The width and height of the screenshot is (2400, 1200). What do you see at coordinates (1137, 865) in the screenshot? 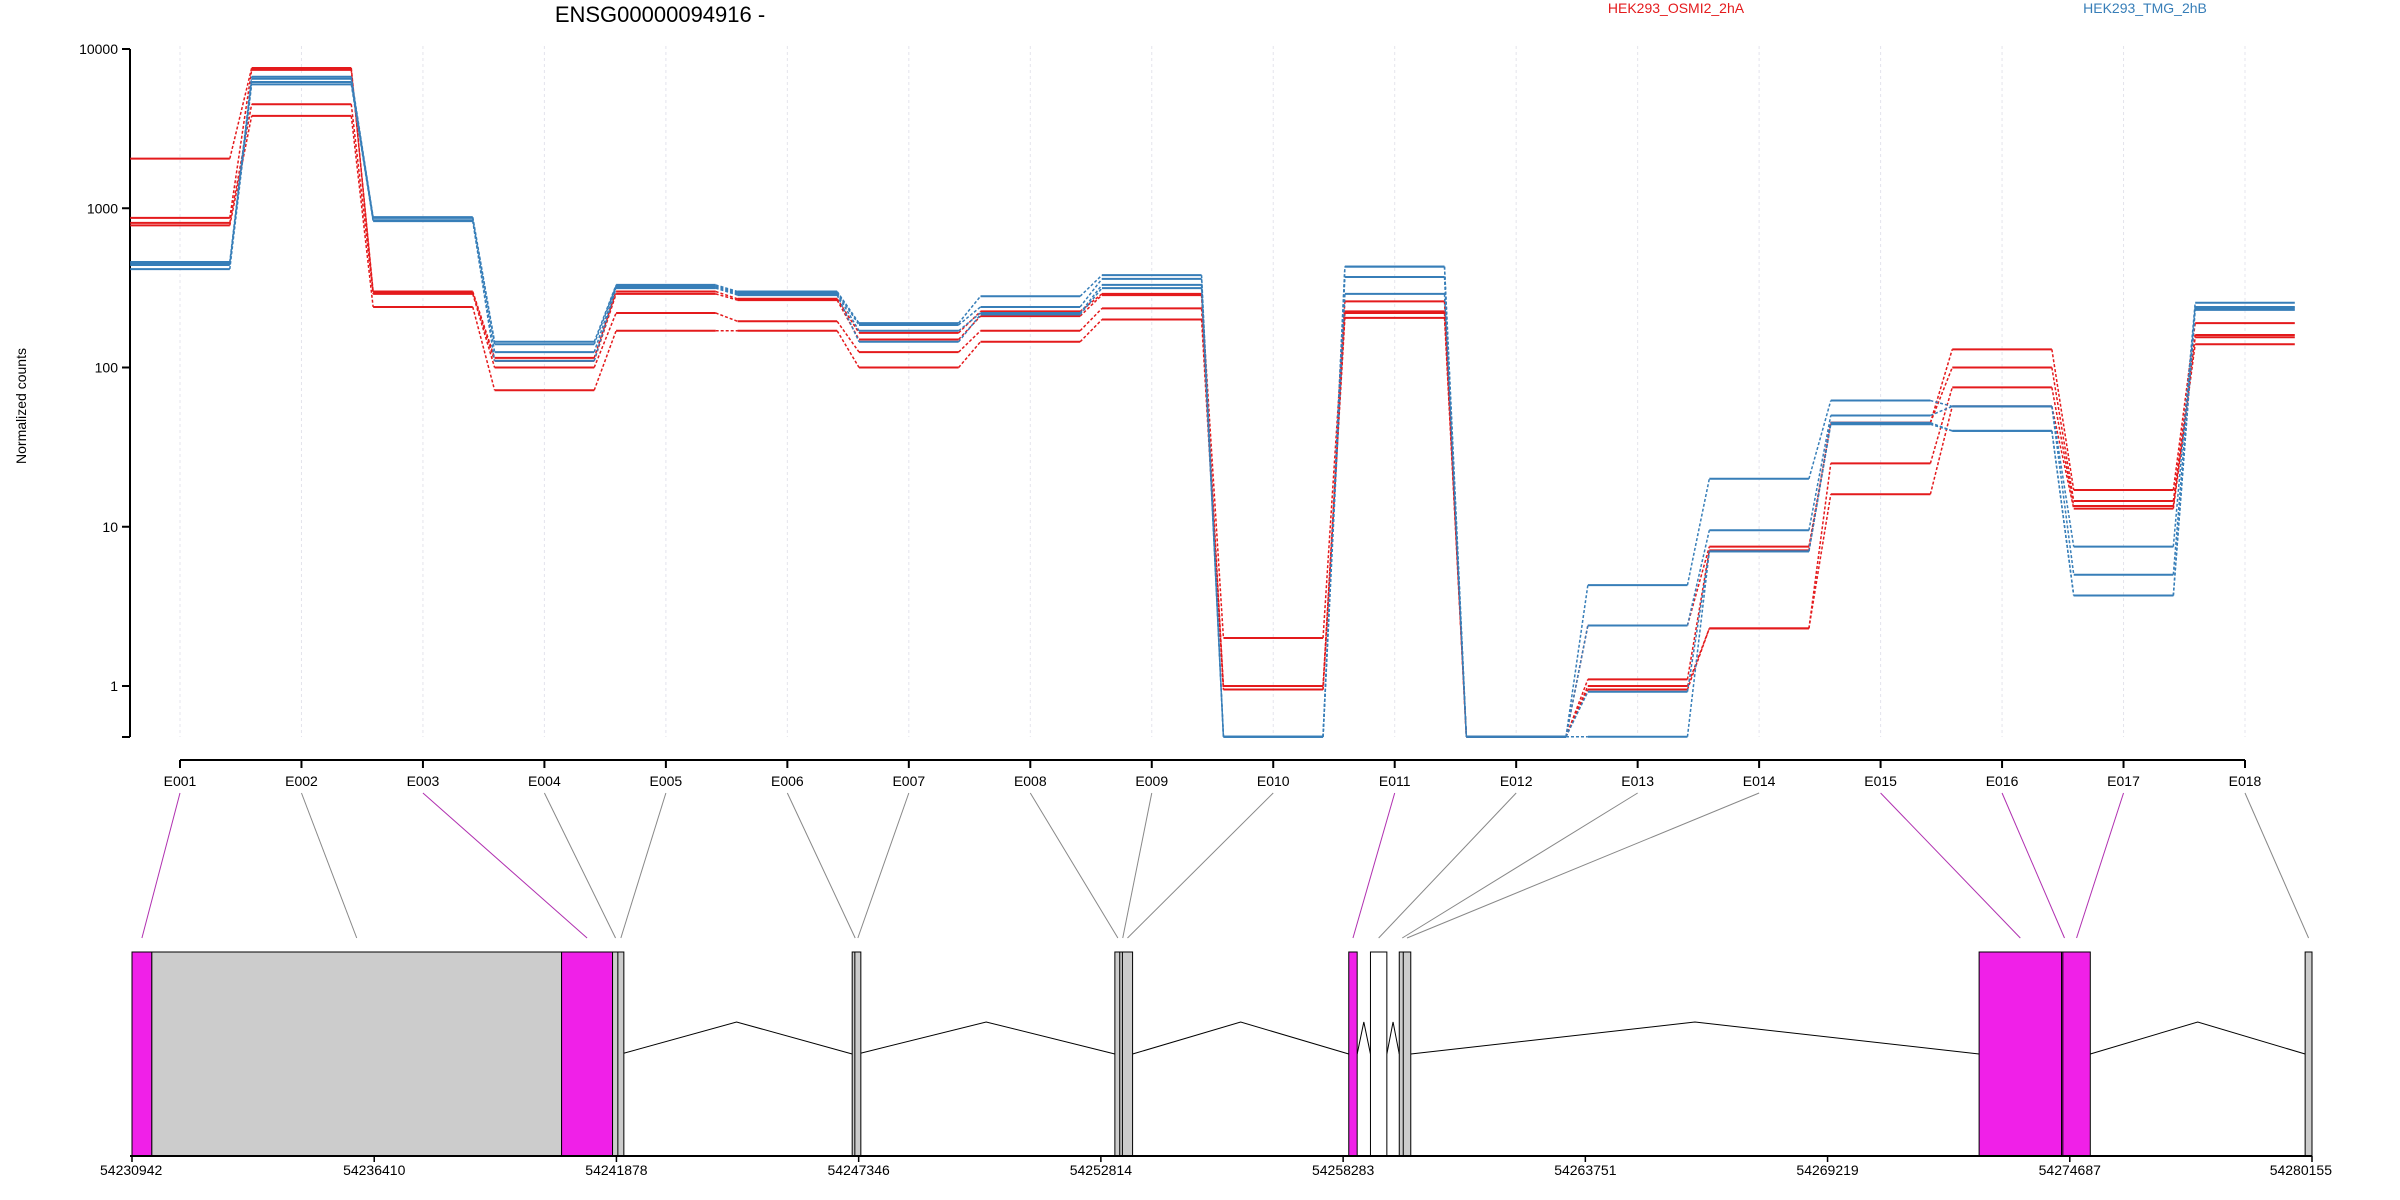
I see `connector-e009` at bounding box center [1137, 865].